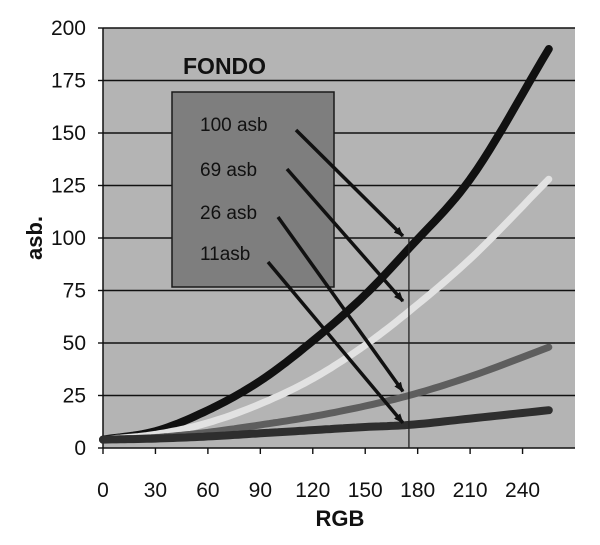 The height and width of the screenshot is (545, 600). I want to click on x-tick-label: 30, so click(155, 490).